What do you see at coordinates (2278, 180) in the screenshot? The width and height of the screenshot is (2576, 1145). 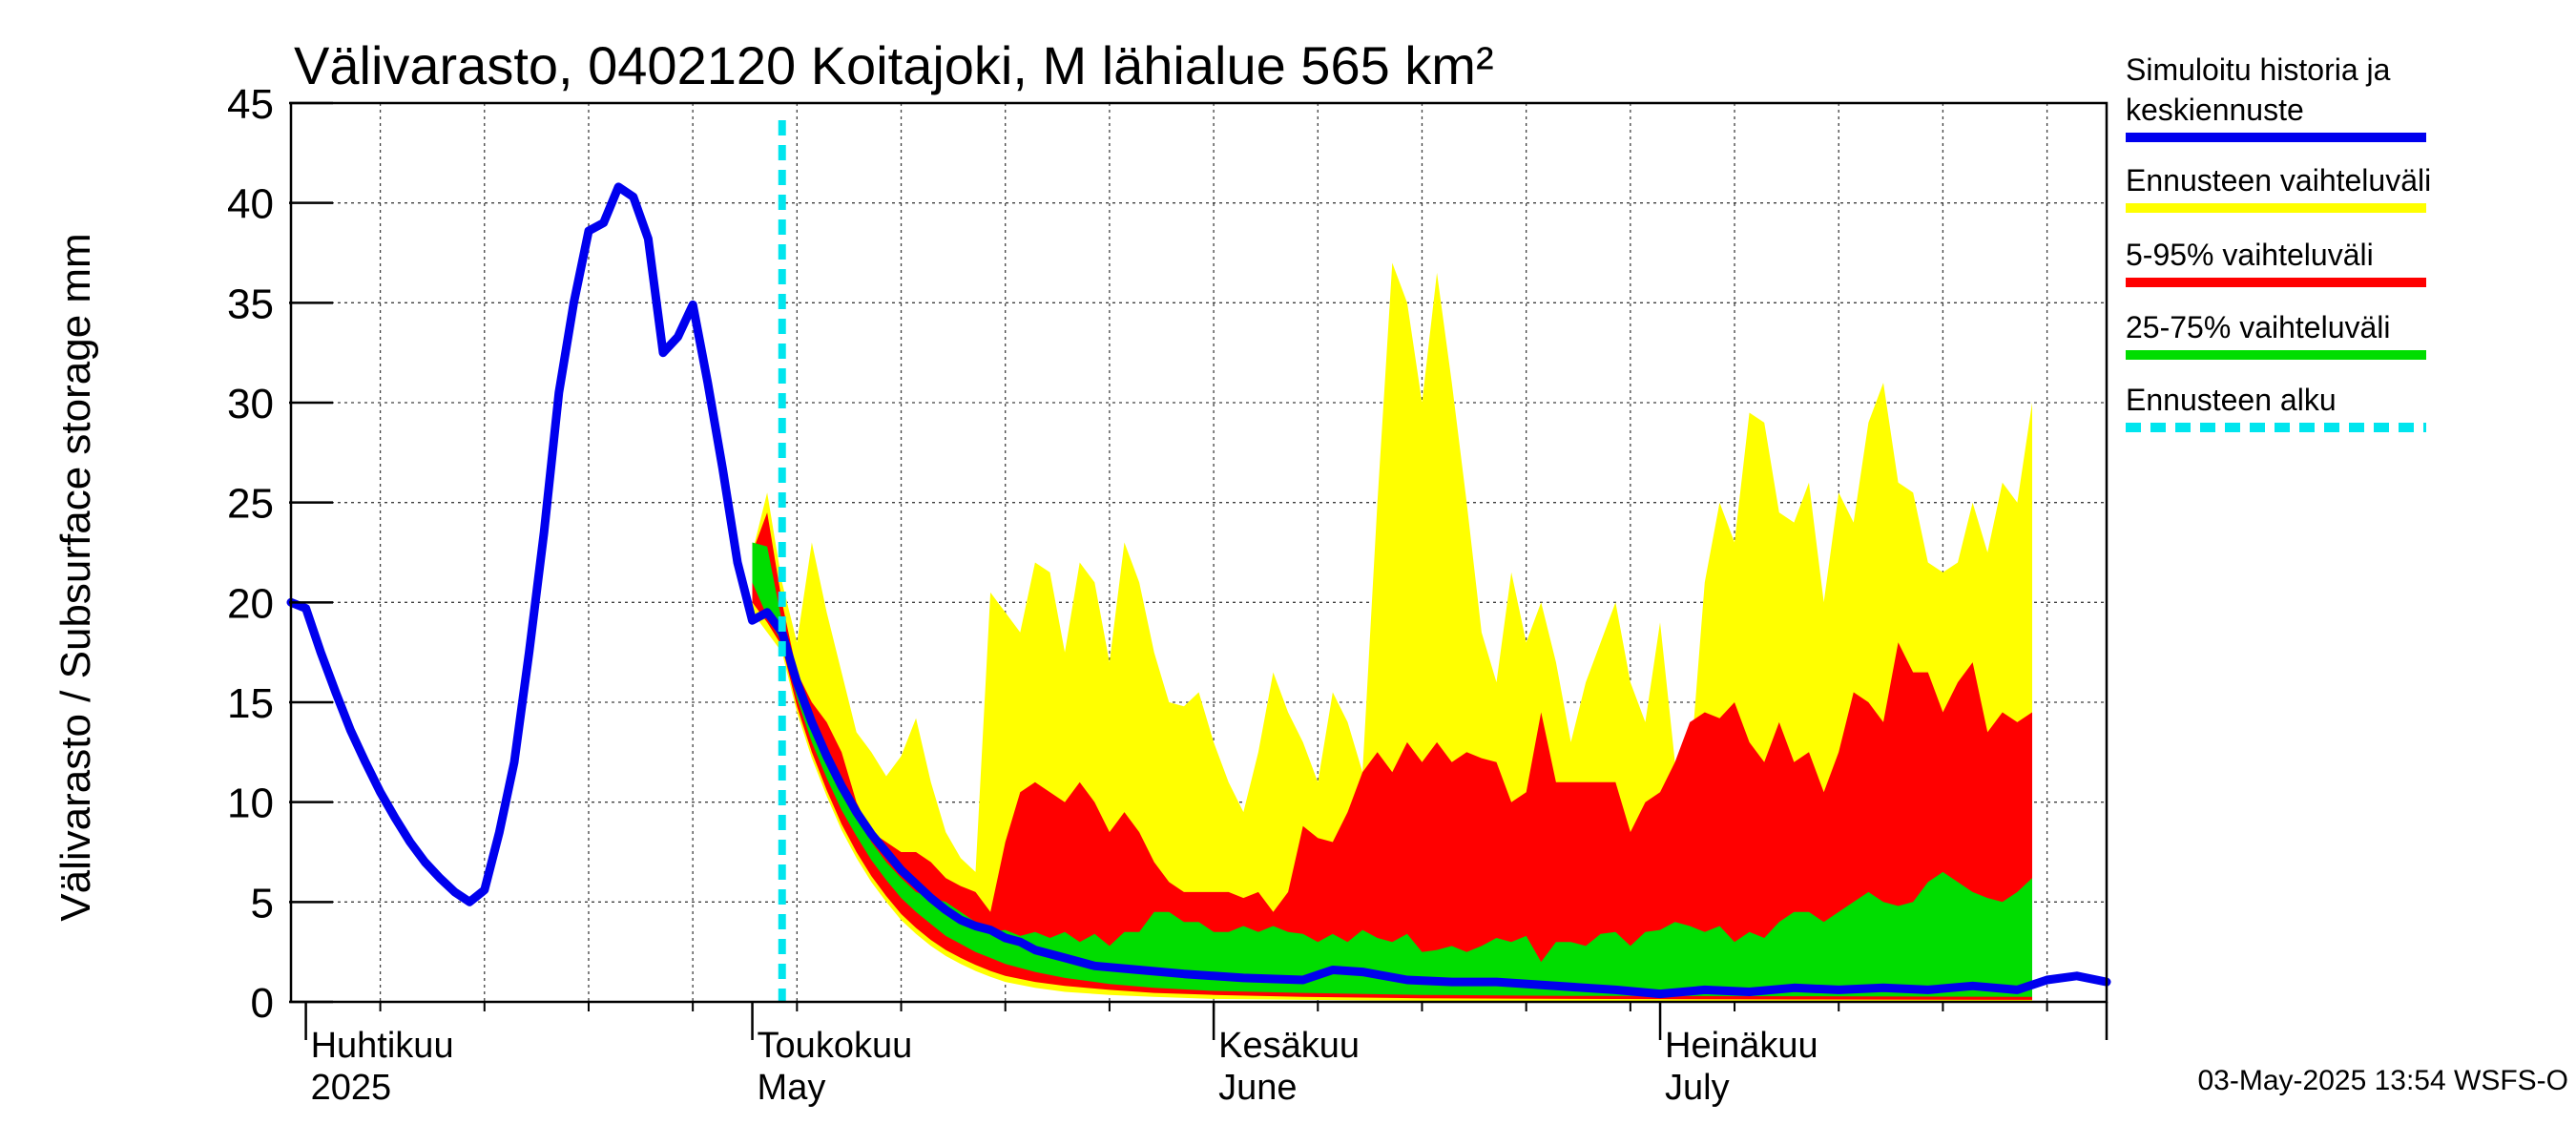 I see `legend-label: Ennusteen vaihteluväli` at bounding box center [2278, 180].